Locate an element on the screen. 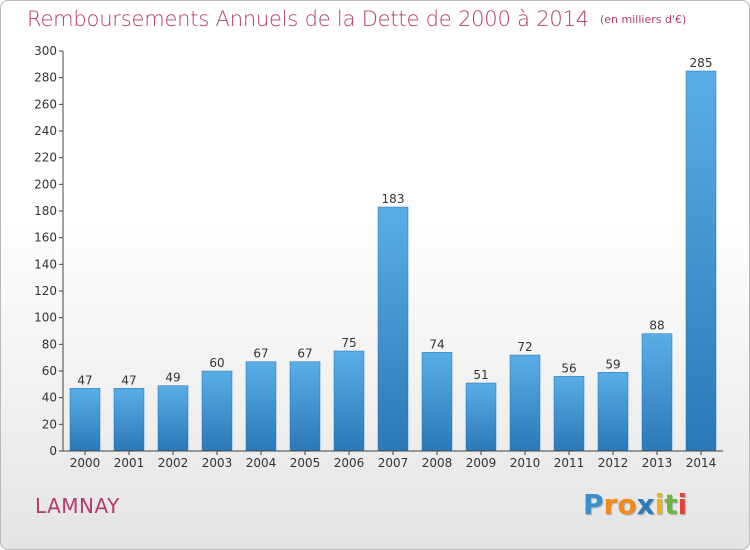 Image resolution: width=750 pixels, height=550 pixels. x-tick-label: 2010 is located at coordinates (525, 463).